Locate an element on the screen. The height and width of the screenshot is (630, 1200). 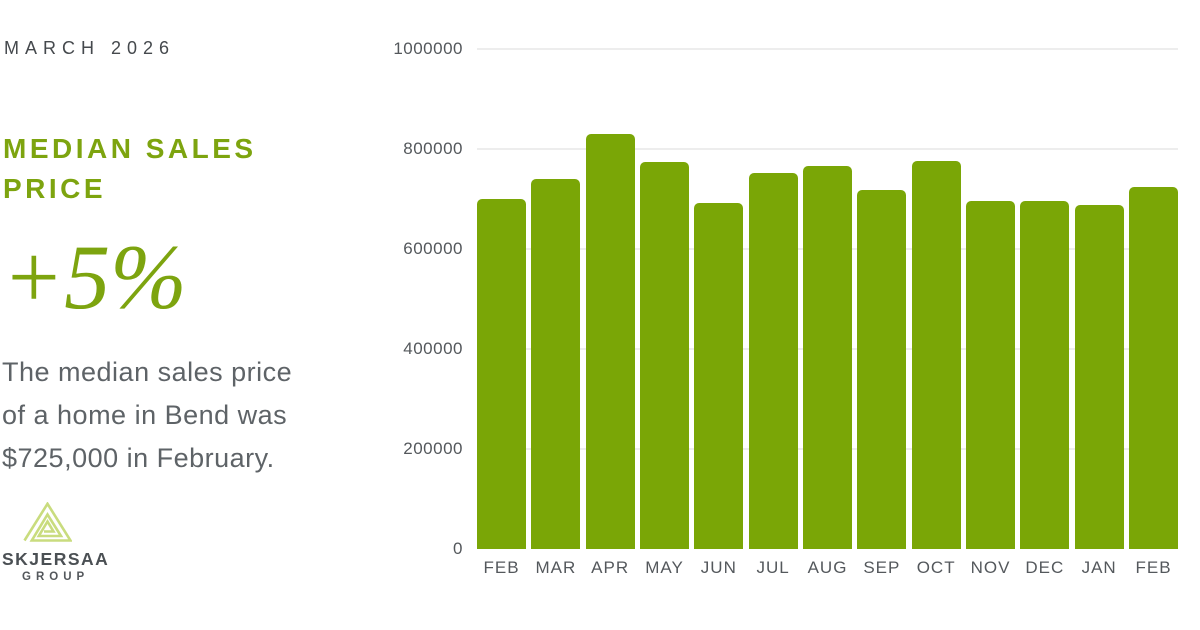
triangle-spiral-icon is located at coordinates (47, 522).